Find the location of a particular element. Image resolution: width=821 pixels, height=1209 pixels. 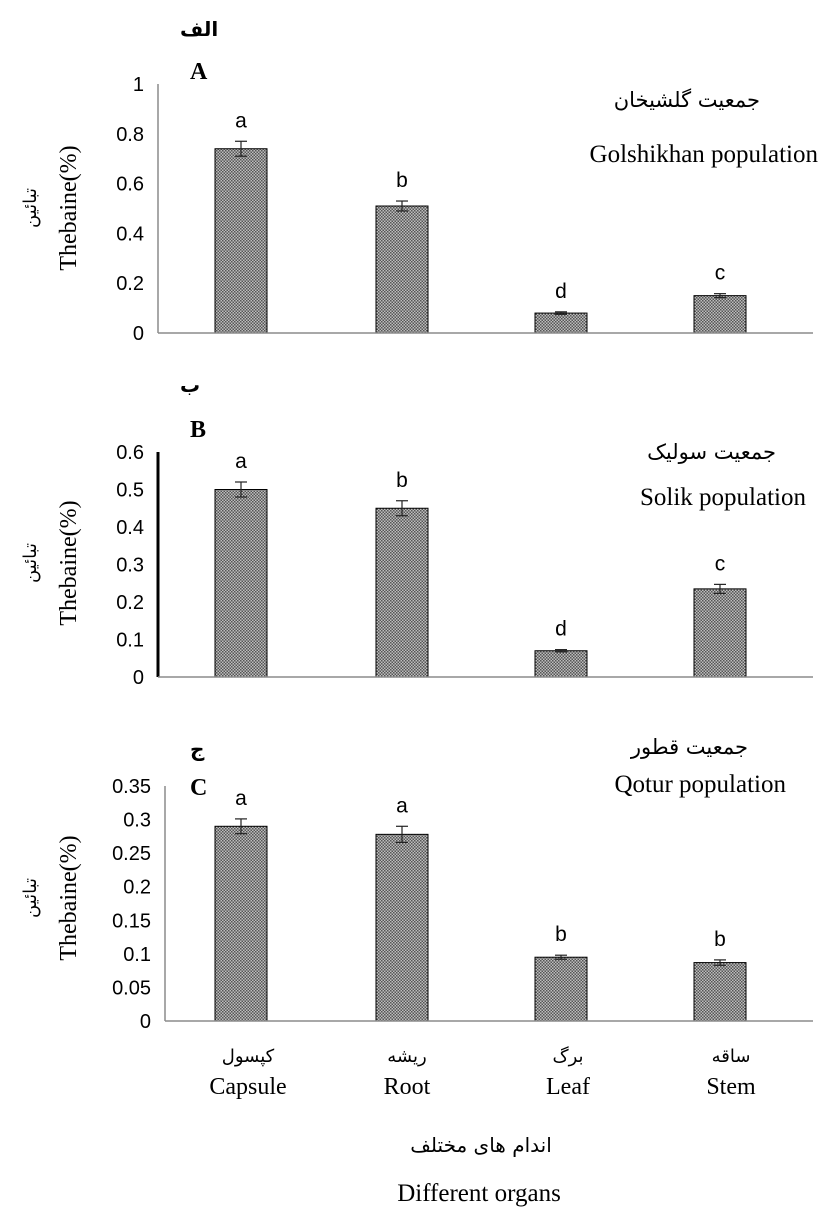

panel-letter-fa: ب is located at coordinates (190, 385).